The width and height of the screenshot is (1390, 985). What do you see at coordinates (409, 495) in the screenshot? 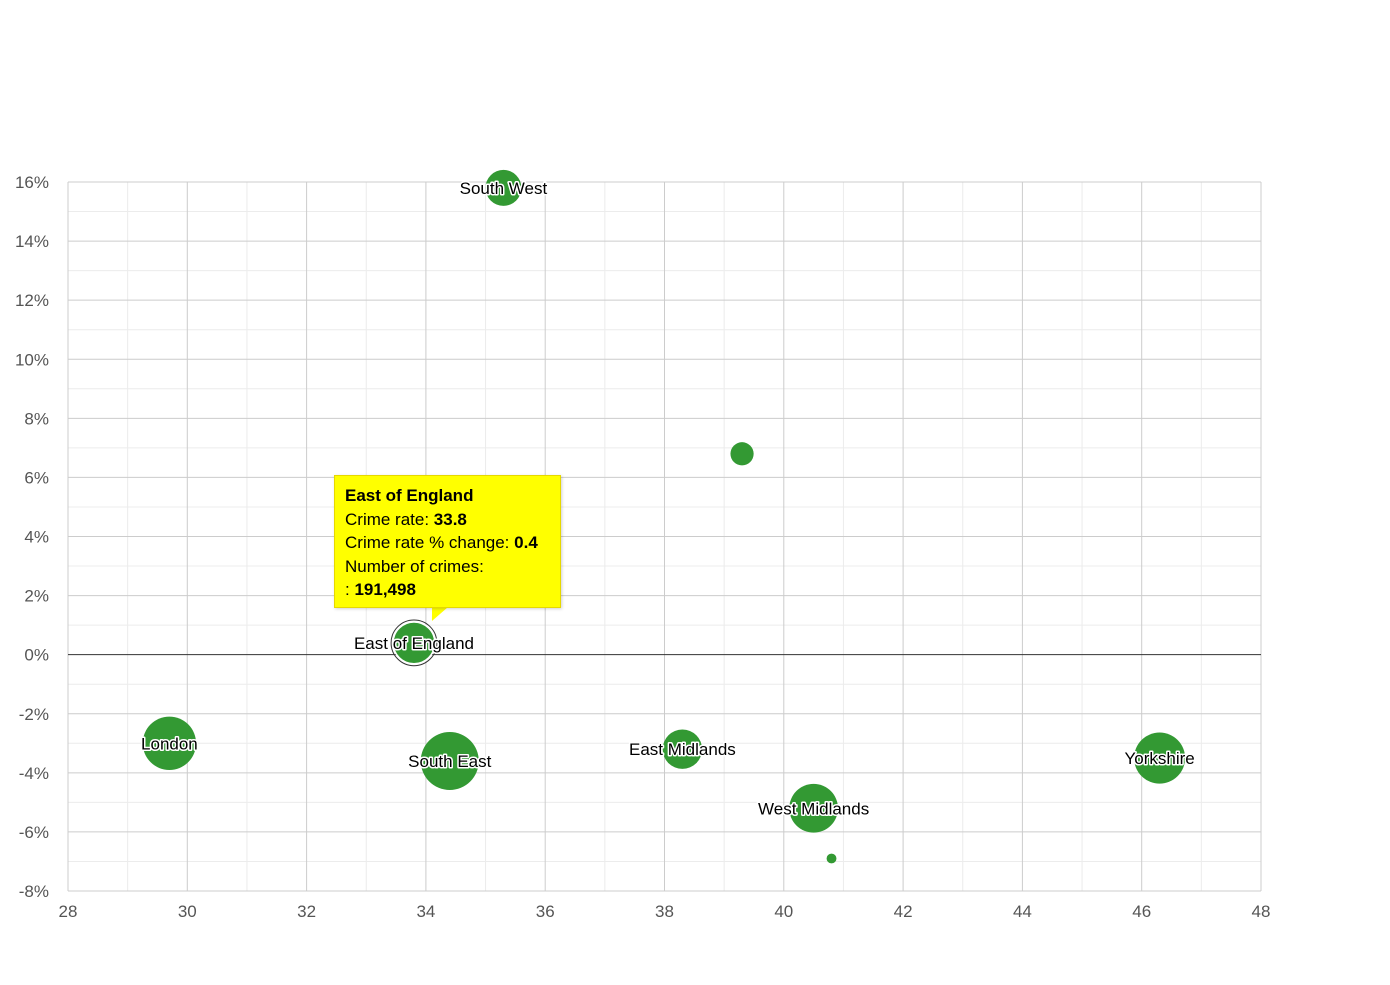
I see `tooltip-title: East of England` at bounding box center [409, 495].